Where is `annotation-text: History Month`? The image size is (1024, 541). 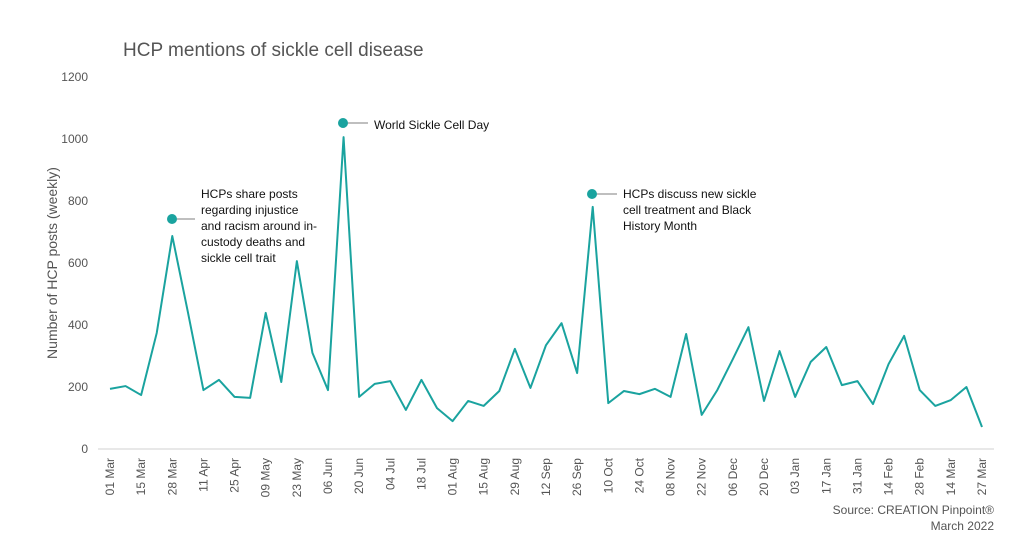 annotation-text: History Month is located at coordinates (660, 226).